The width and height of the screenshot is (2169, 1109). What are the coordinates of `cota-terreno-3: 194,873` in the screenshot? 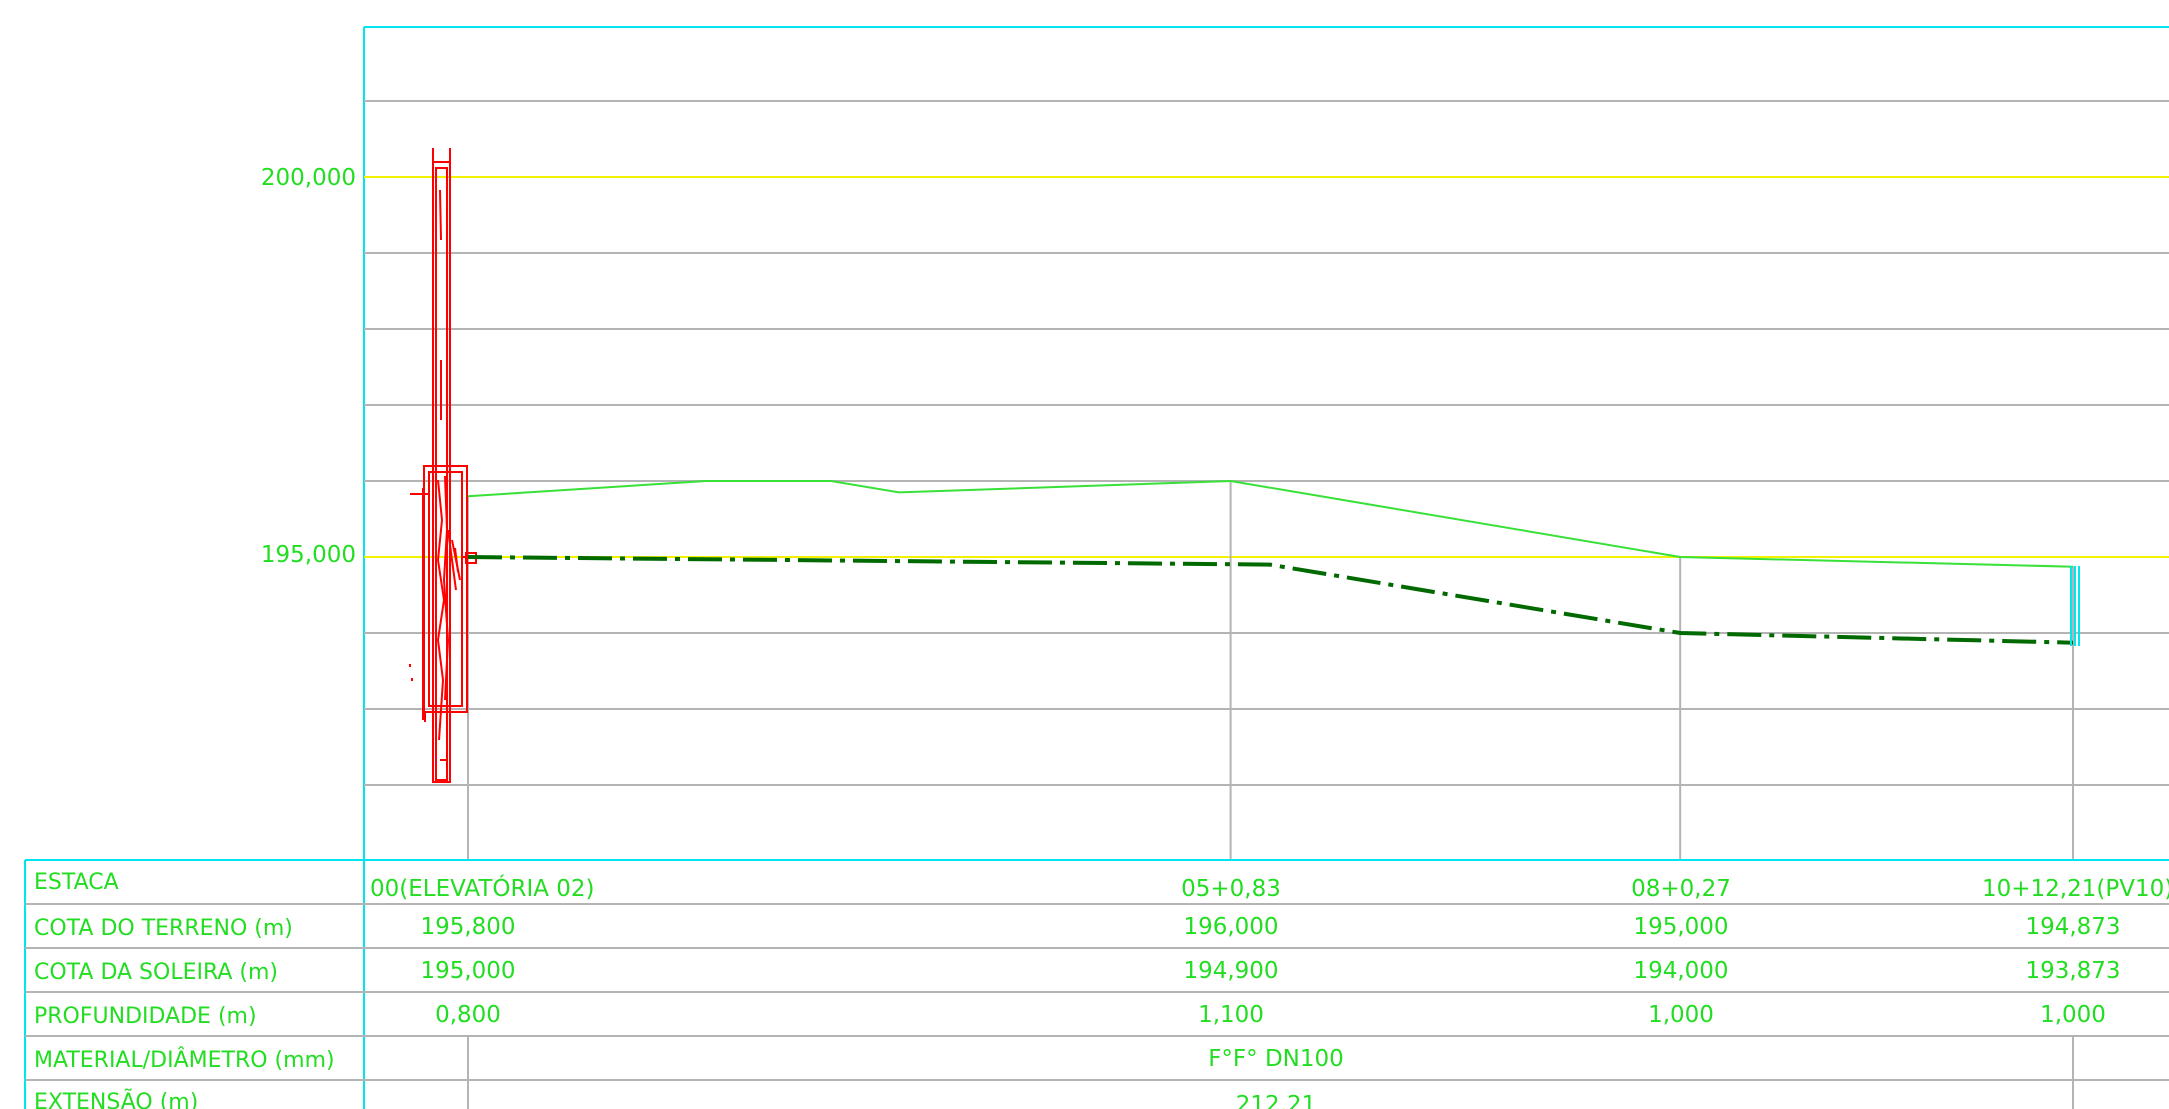 It's located at (2072, 927).